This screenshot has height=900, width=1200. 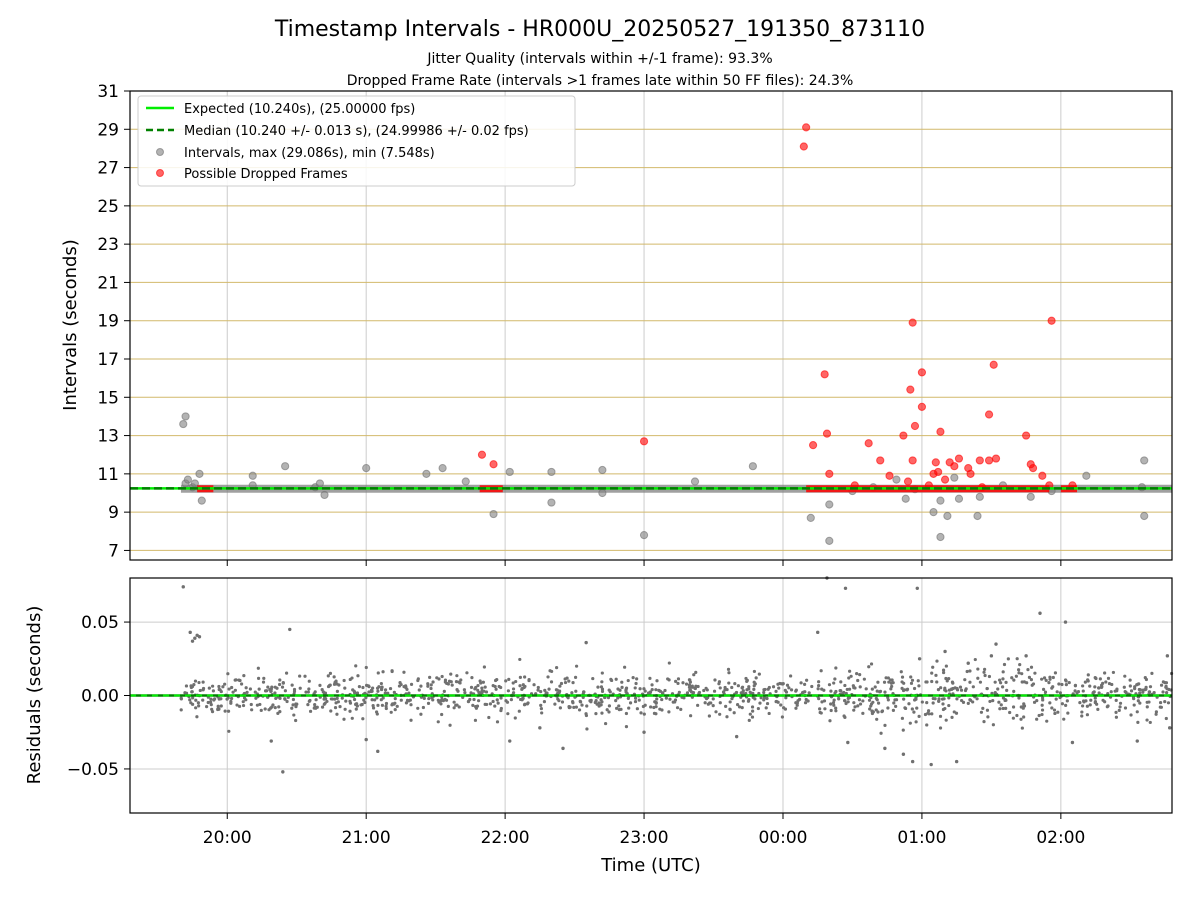 I want to click on top-y-tick-label: 21, so click(x=108, y=283).